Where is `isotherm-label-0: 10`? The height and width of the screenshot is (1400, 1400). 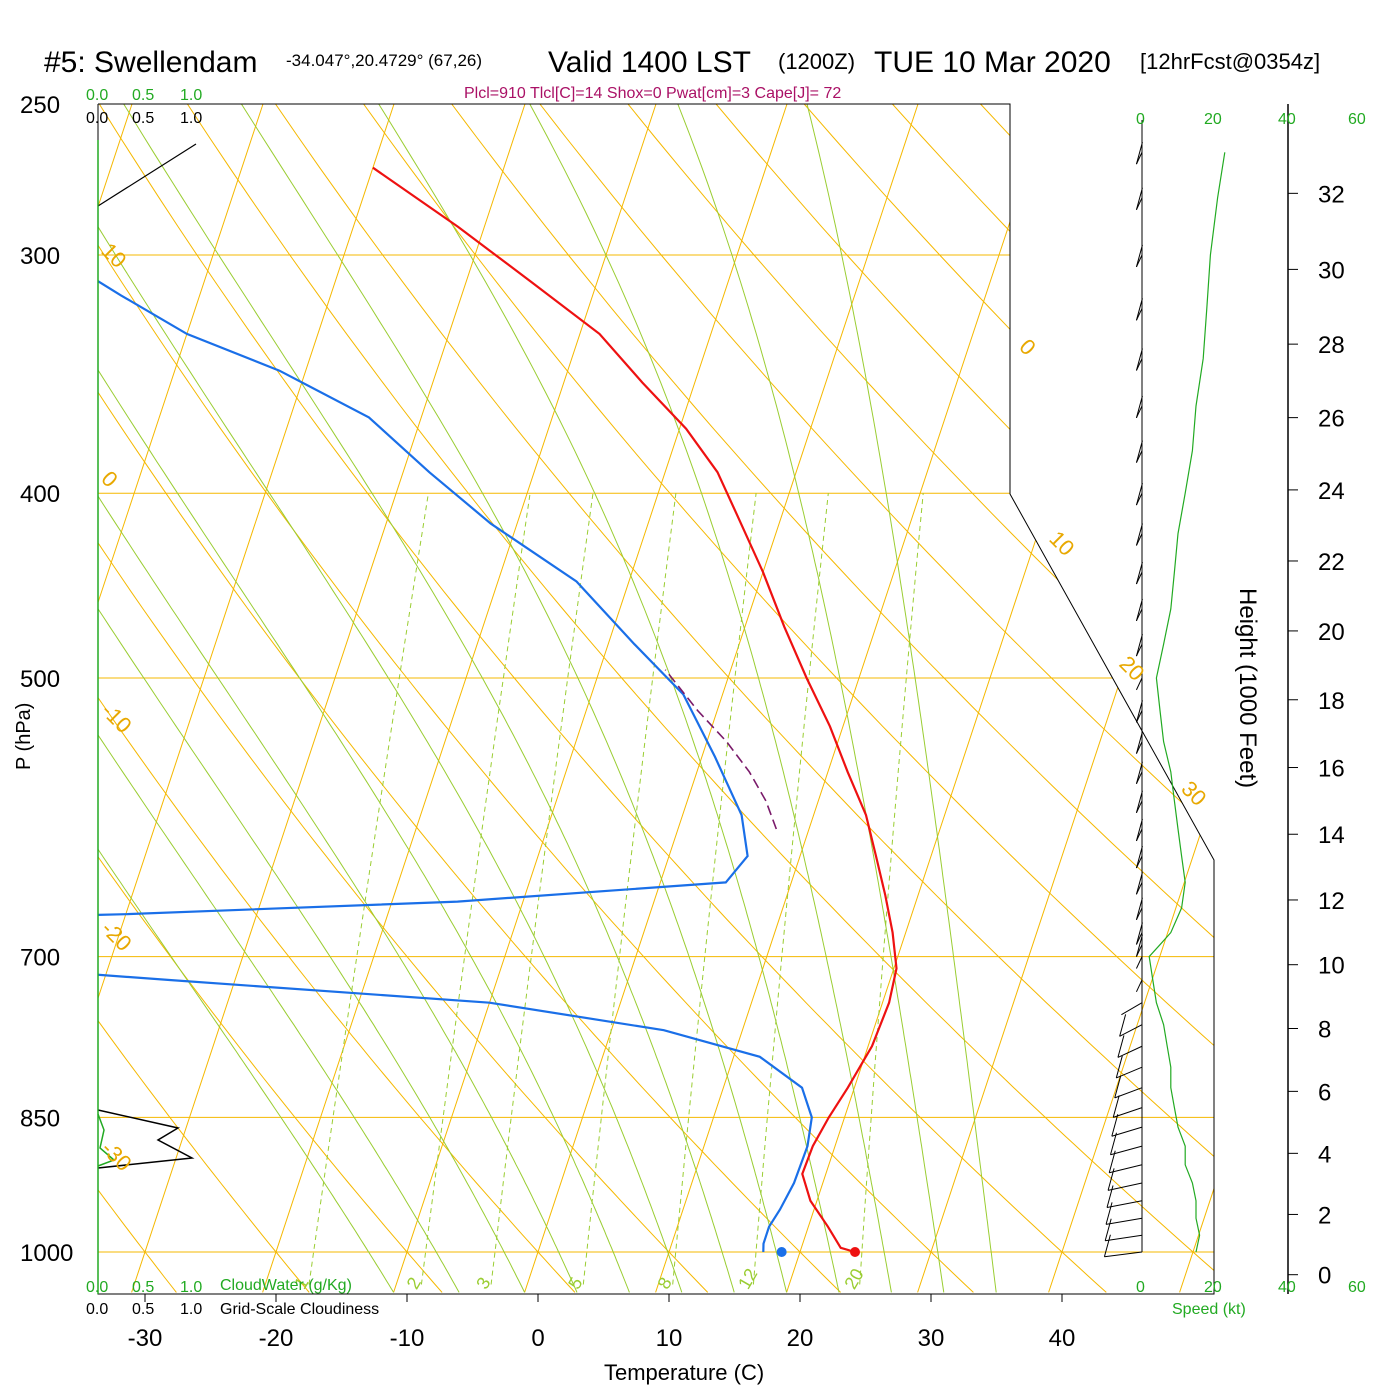 isotherm-label-0: 10 is located at coordinates (113, 255).